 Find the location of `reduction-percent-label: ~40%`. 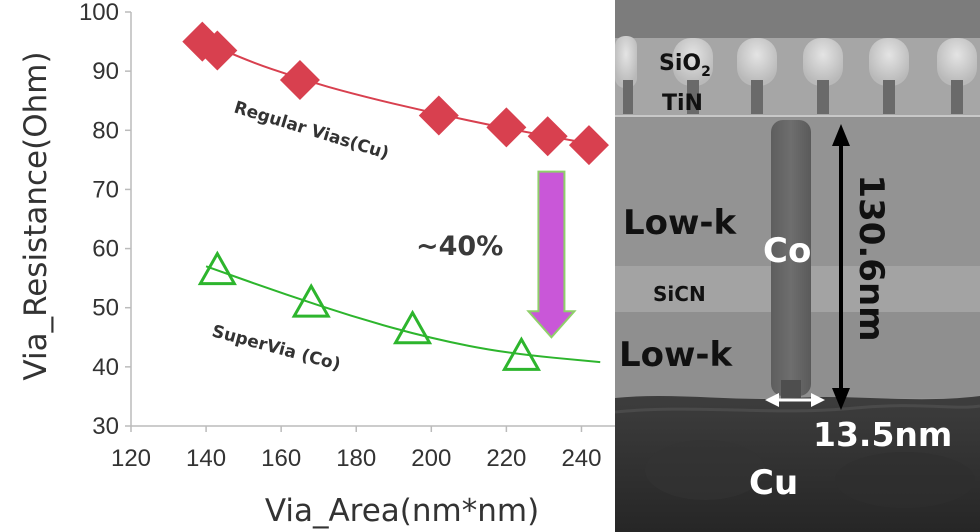

reduction-percent-label: ~40% is located at coordinates (459, 246).